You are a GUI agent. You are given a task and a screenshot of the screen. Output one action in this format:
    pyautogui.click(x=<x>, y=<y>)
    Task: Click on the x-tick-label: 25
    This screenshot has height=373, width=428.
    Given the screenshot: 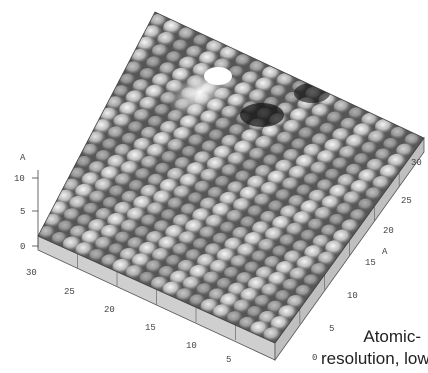 What is the action you would take?
    pyautogui.click(x=69, y=292)
    